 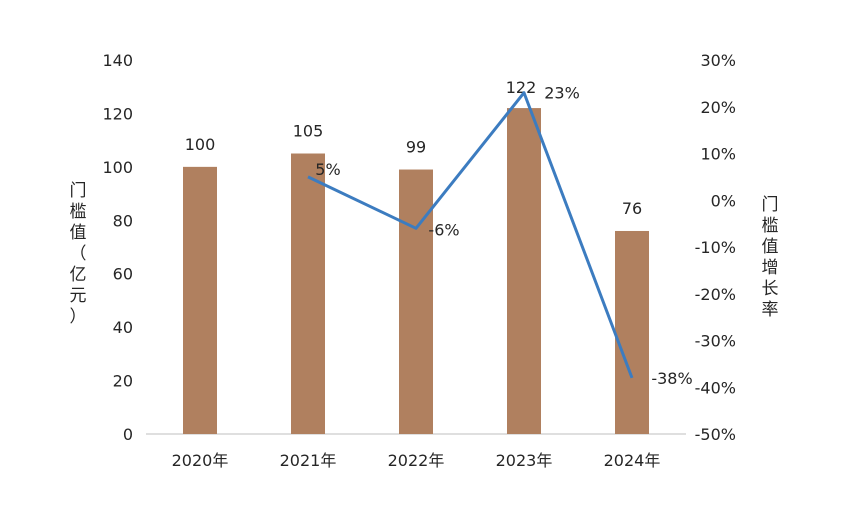 What do you see at coordinates (200, 460) in the screenshot?
I see `x-tick-label: 2020年` at bounding box center [200, 460].